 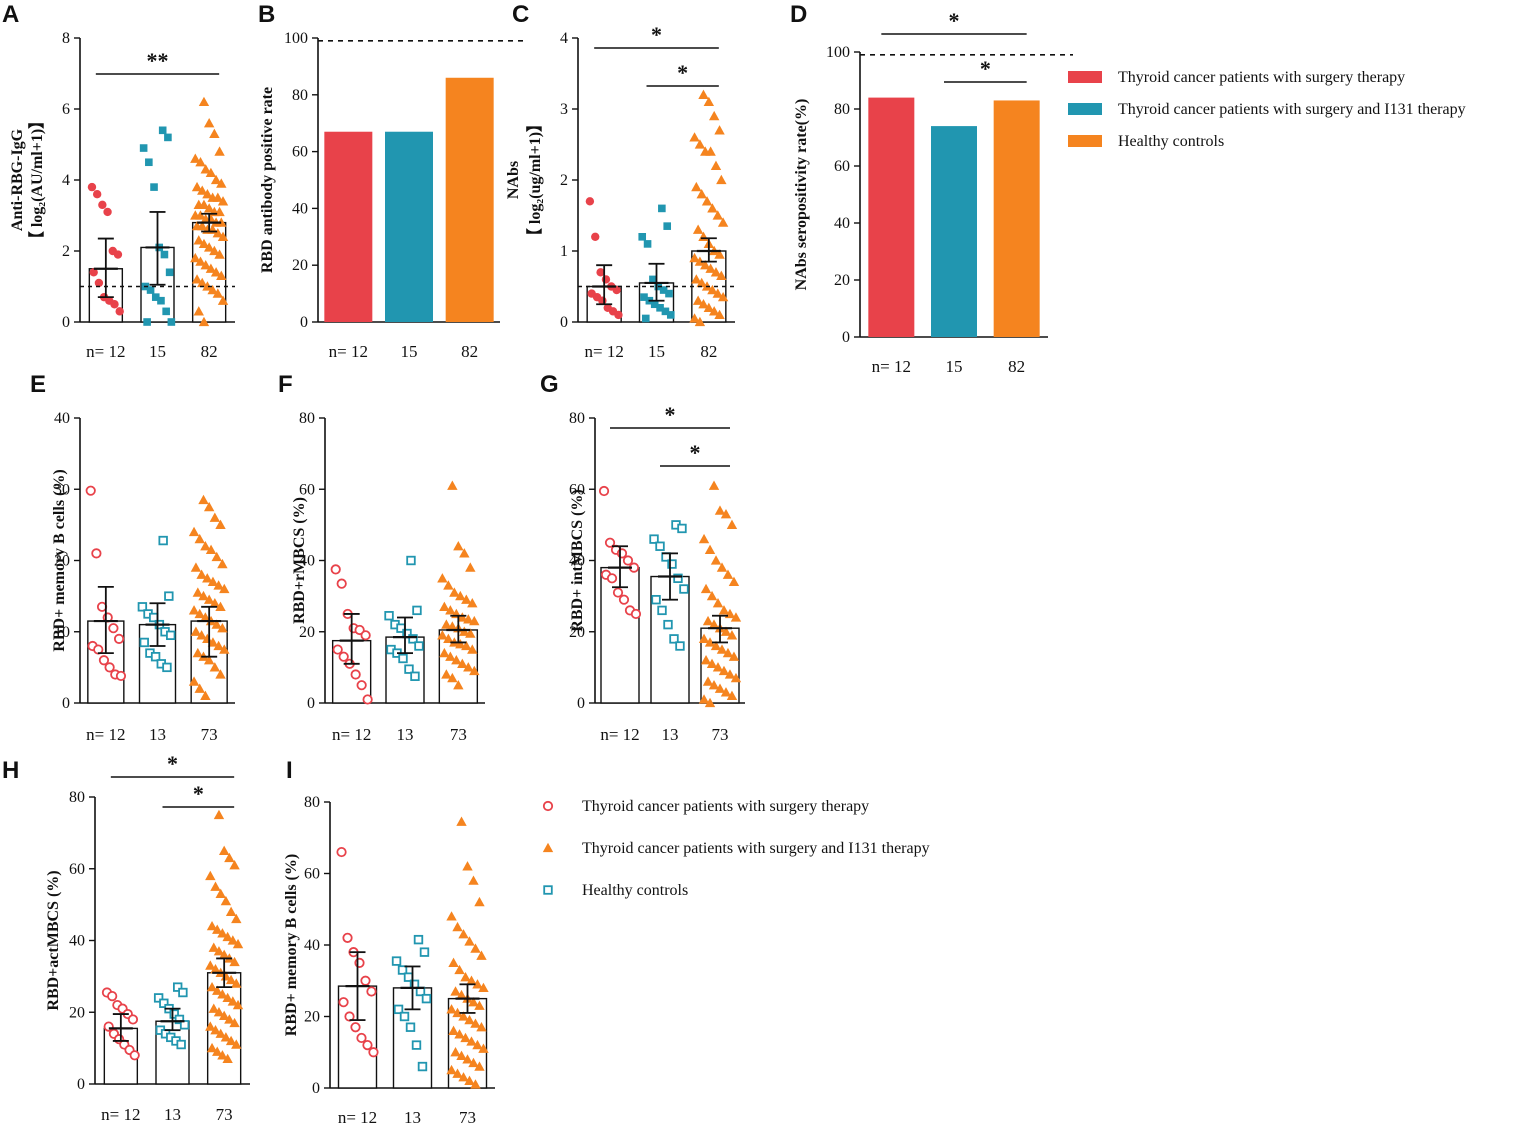 I want to click on legend-marker, so click(x=548, y=806).